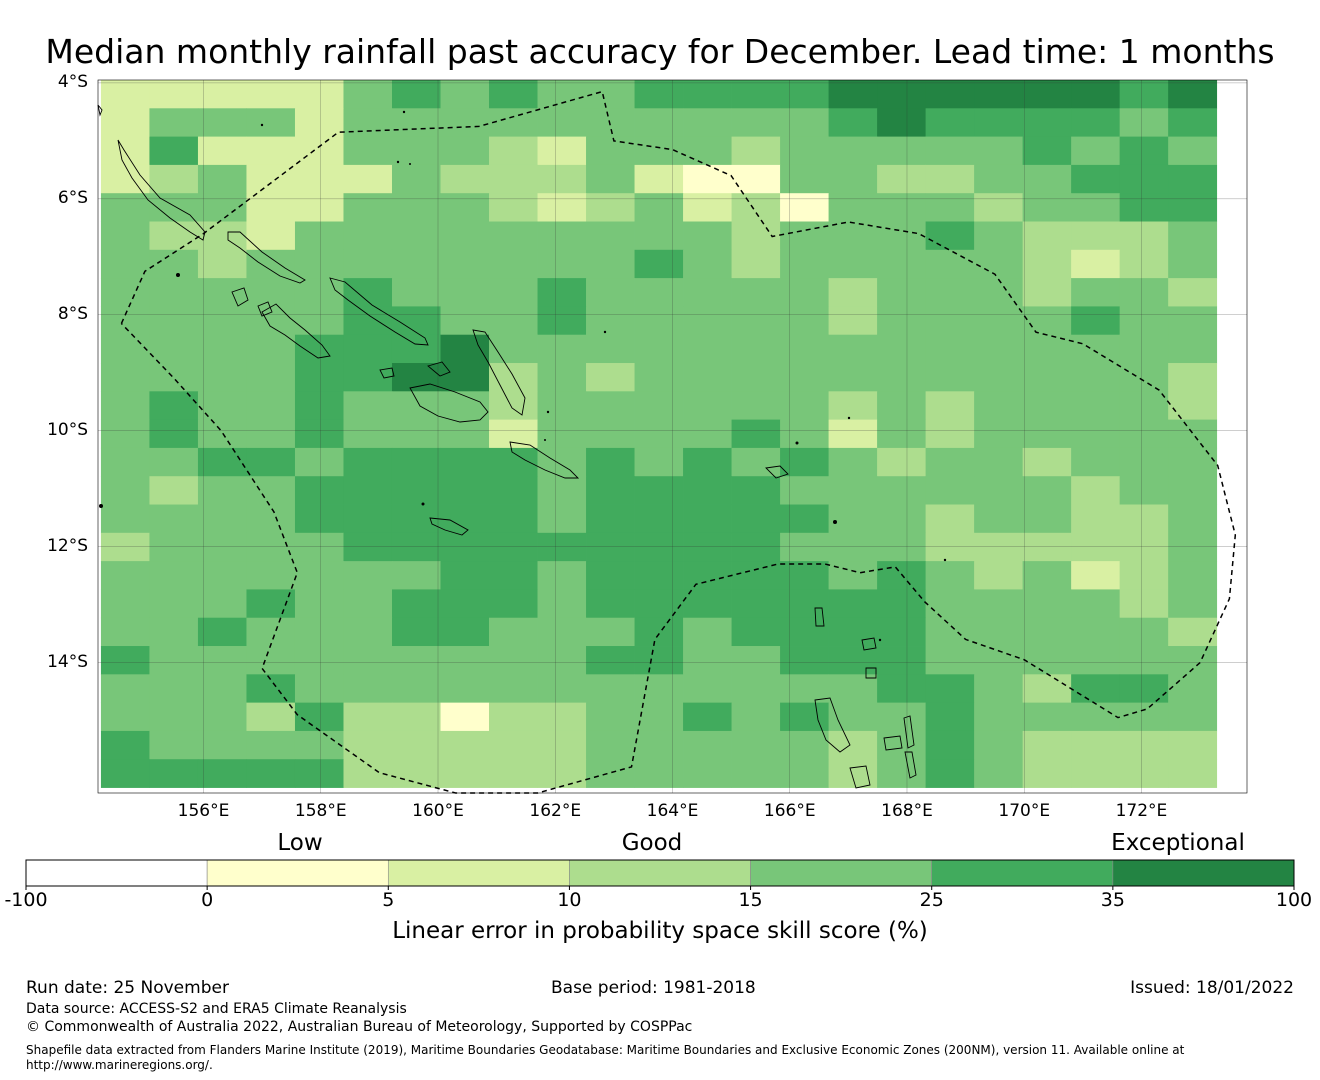  What do you see at coordinates (1294, 900) in the screenshot?
I see `colorbar-tick-label: 100` at bounding box center [1294, 900].